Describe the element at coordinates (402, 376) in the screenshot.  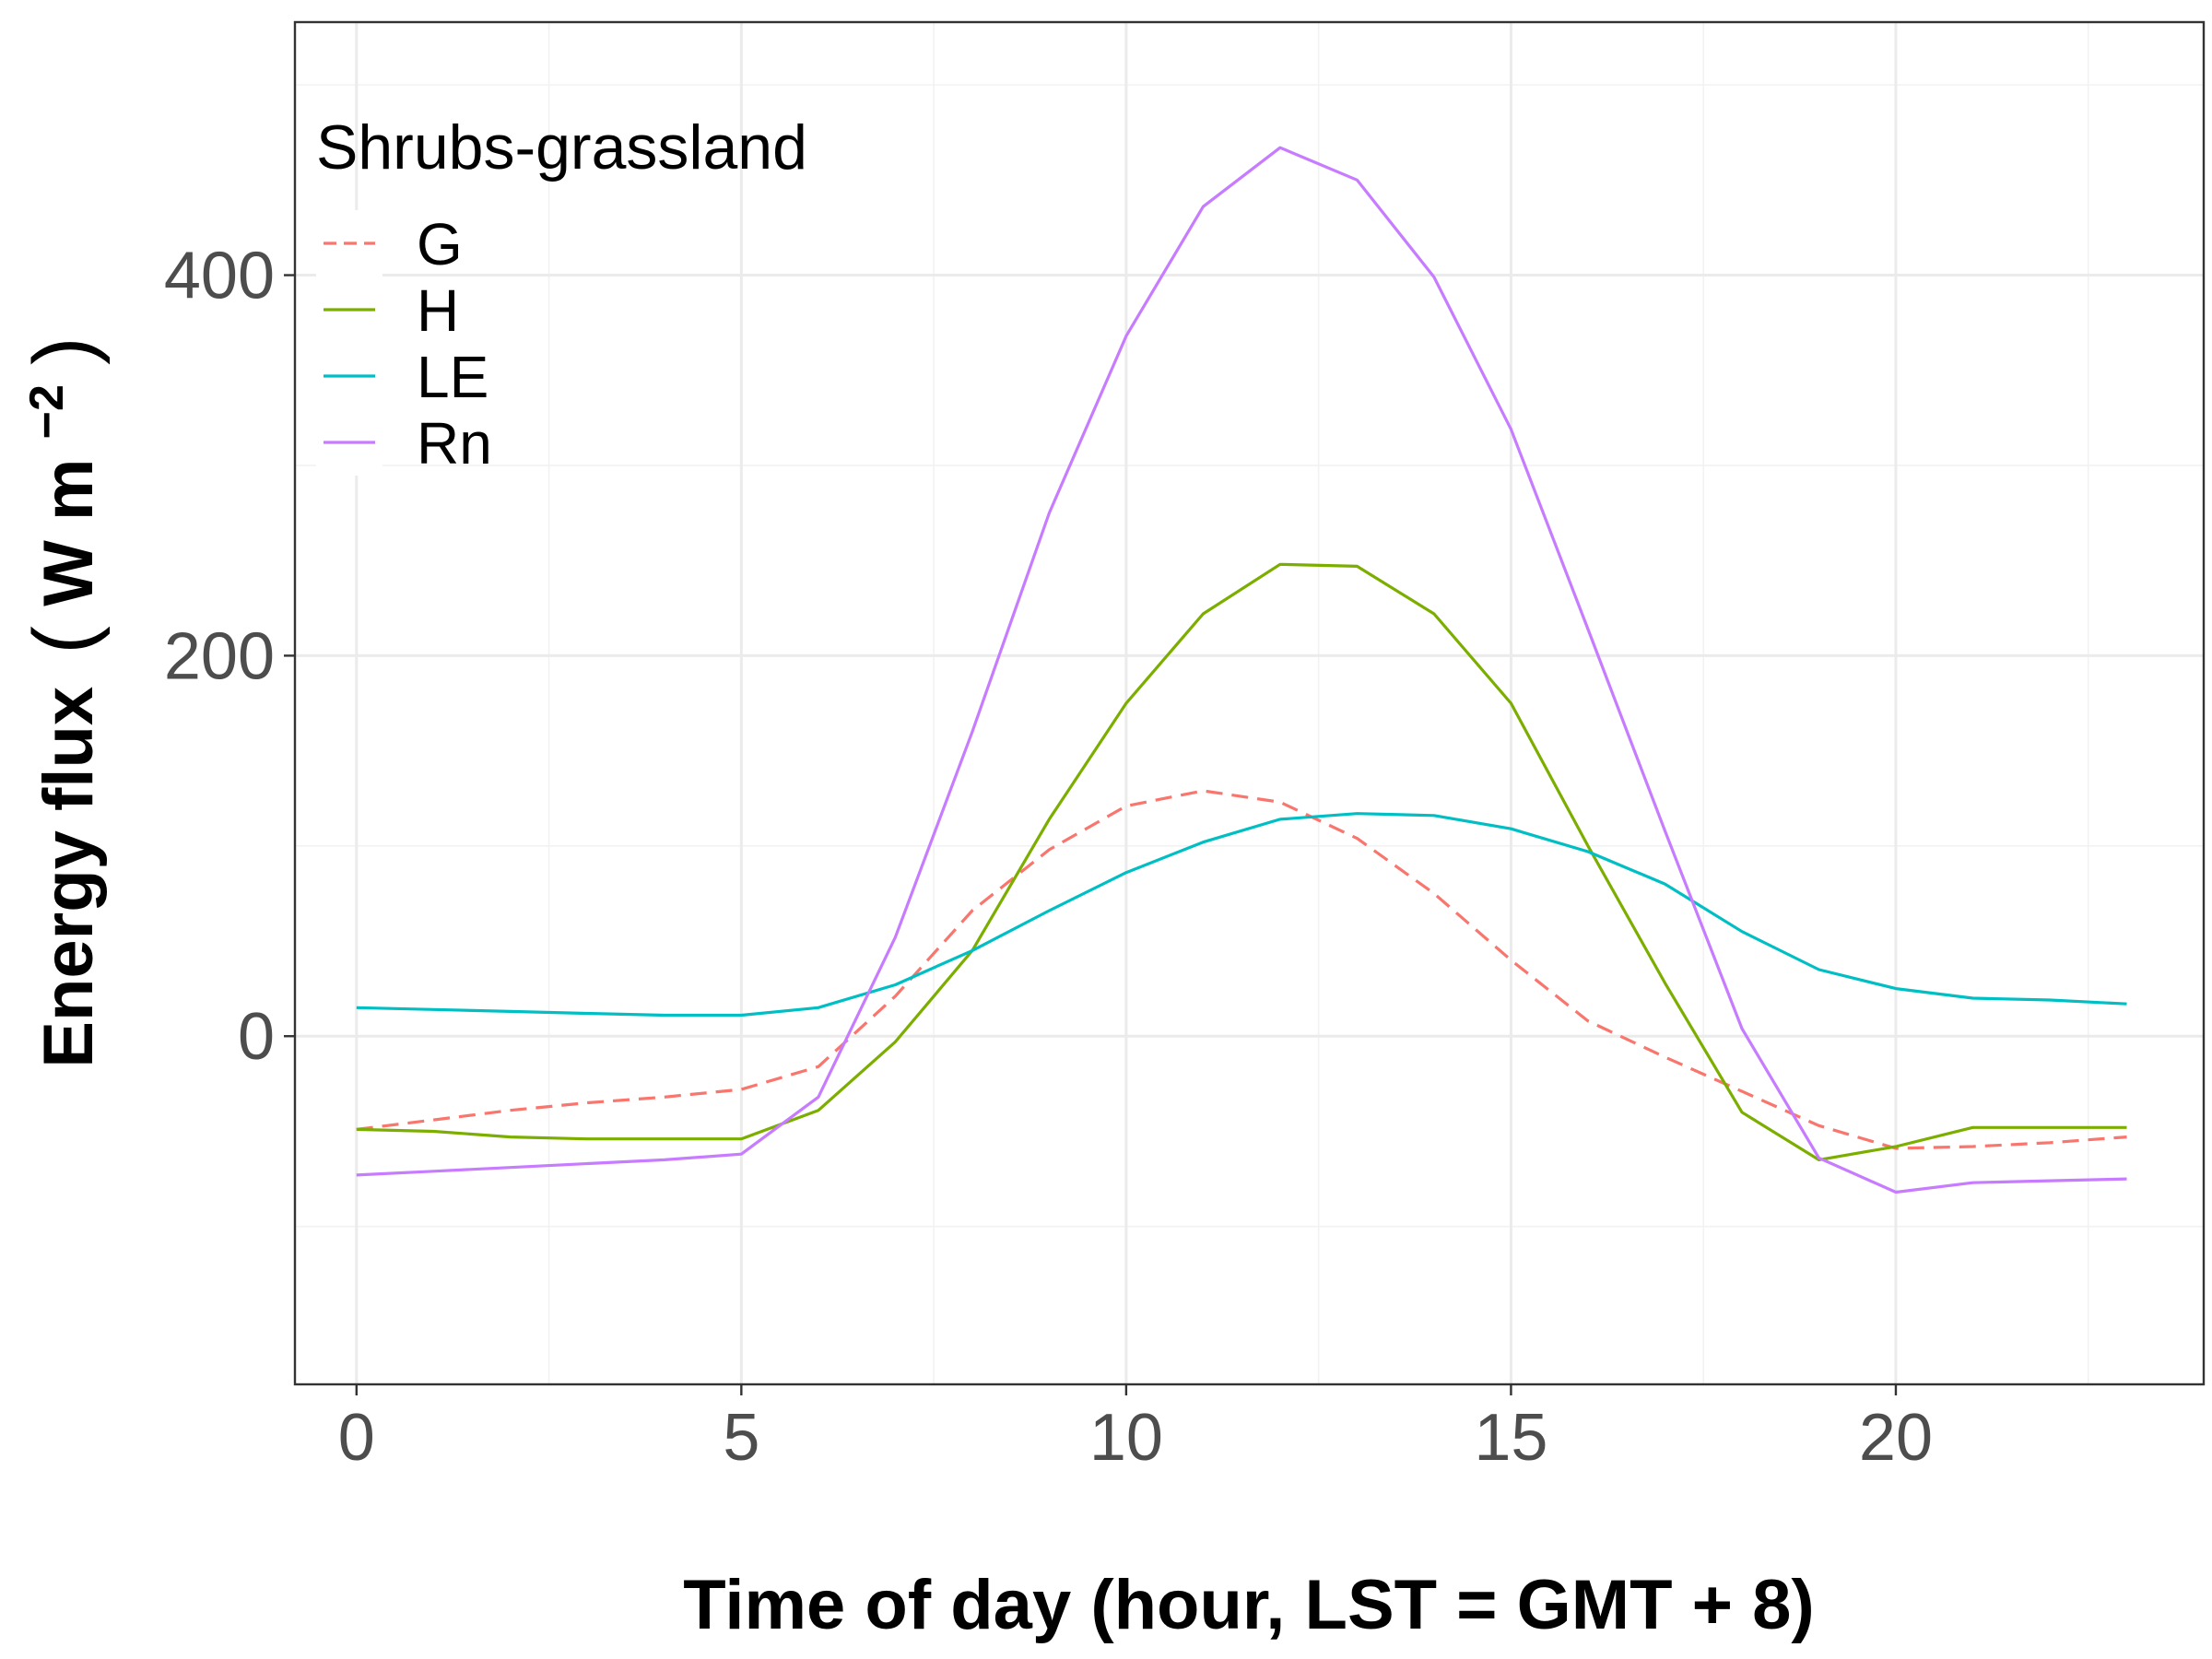
I see `legend-item-le: LE` at that location.